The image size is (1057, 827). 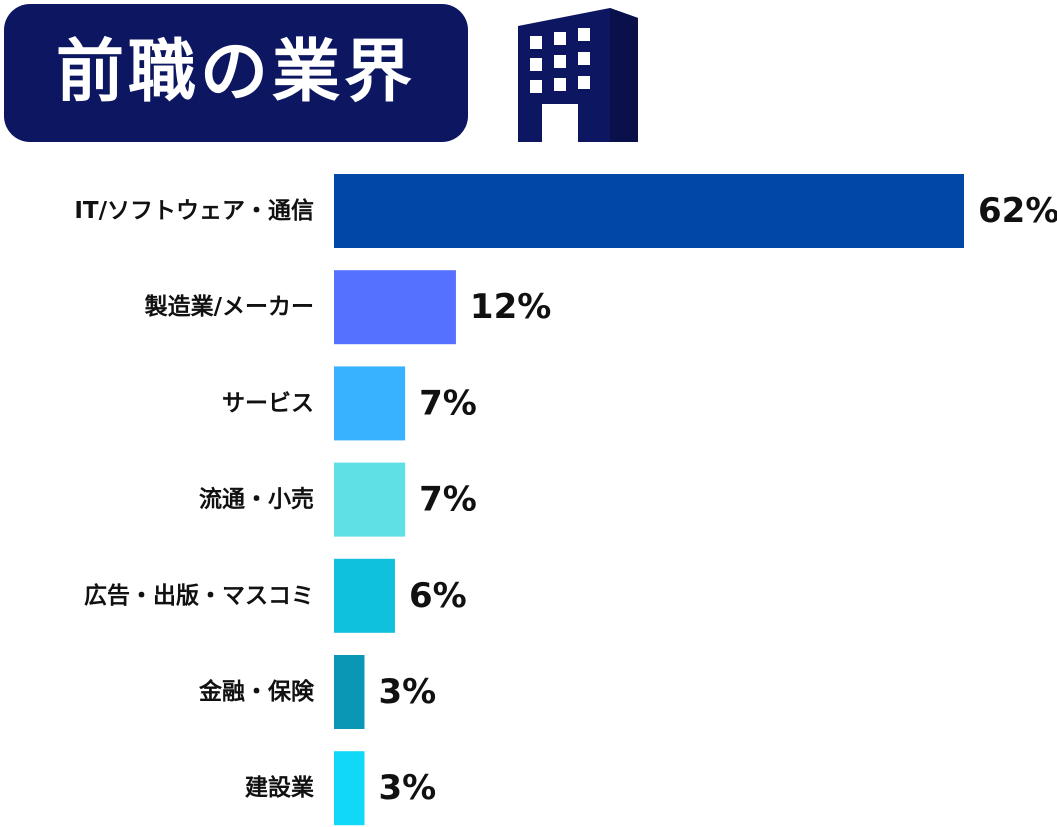 I want to click on value-label: 62%, so click(x=1017, y=211).